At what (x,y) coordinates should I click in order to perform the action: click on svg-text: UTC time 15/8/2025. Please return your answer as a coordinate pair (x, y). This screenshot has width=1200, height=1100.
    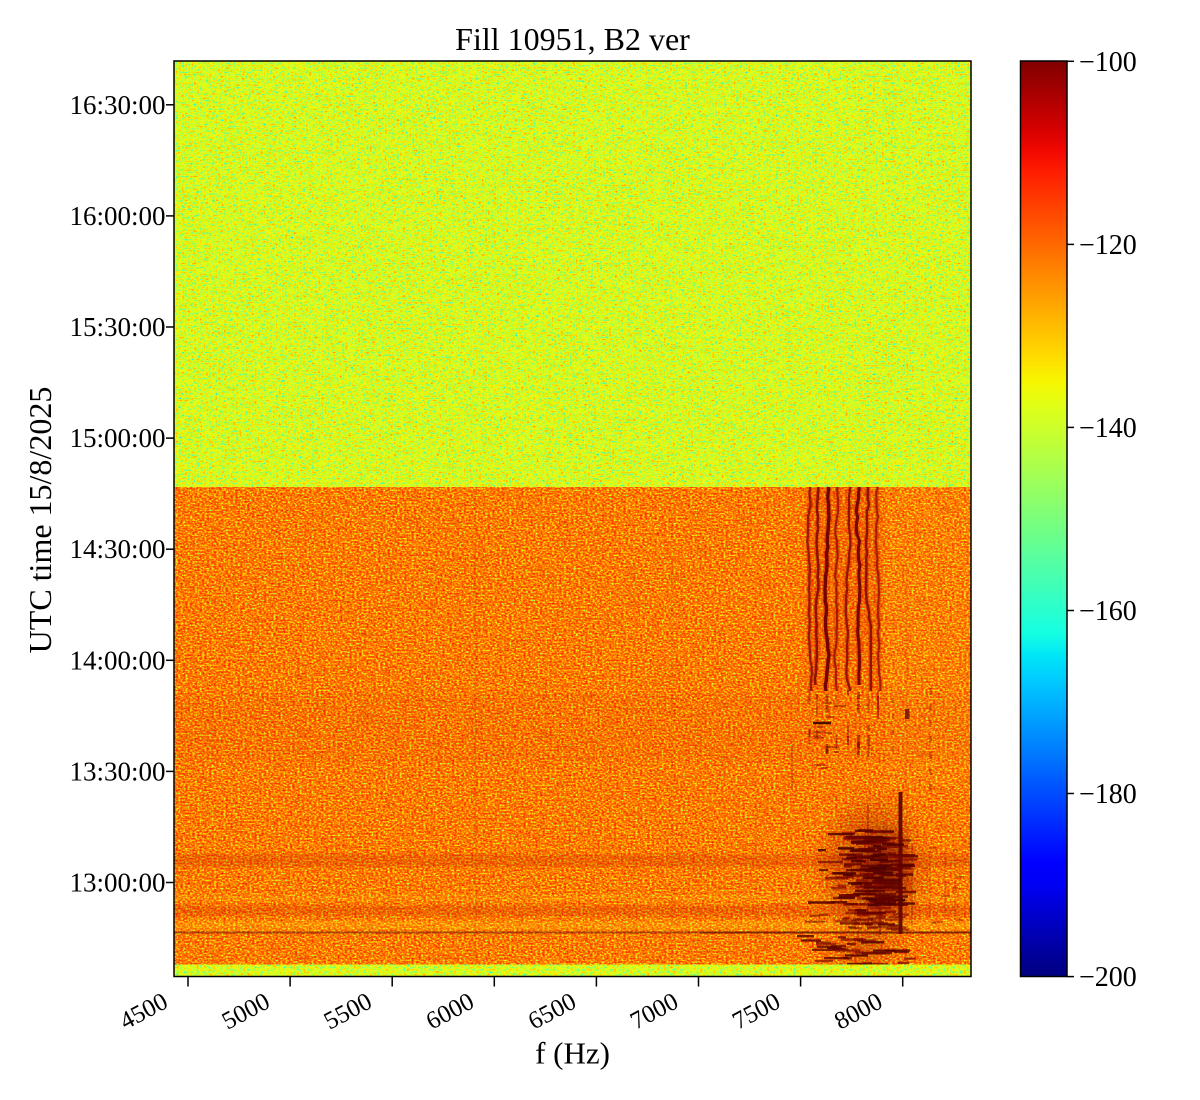
    Looking at the image, I should click on (40, 520).